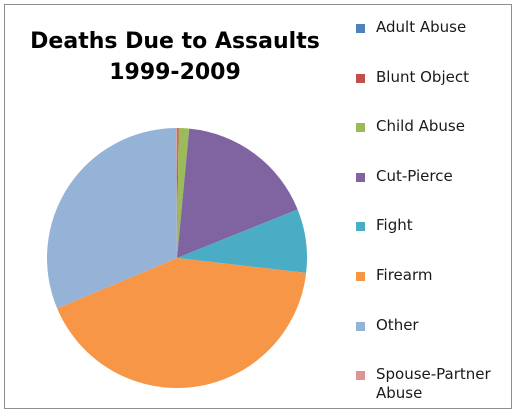 This screenshot has width=516, height=413. Describe the element at coordinates (237, 193) in the screenshot. I see `pie-slice-cut-pierce` at that location.